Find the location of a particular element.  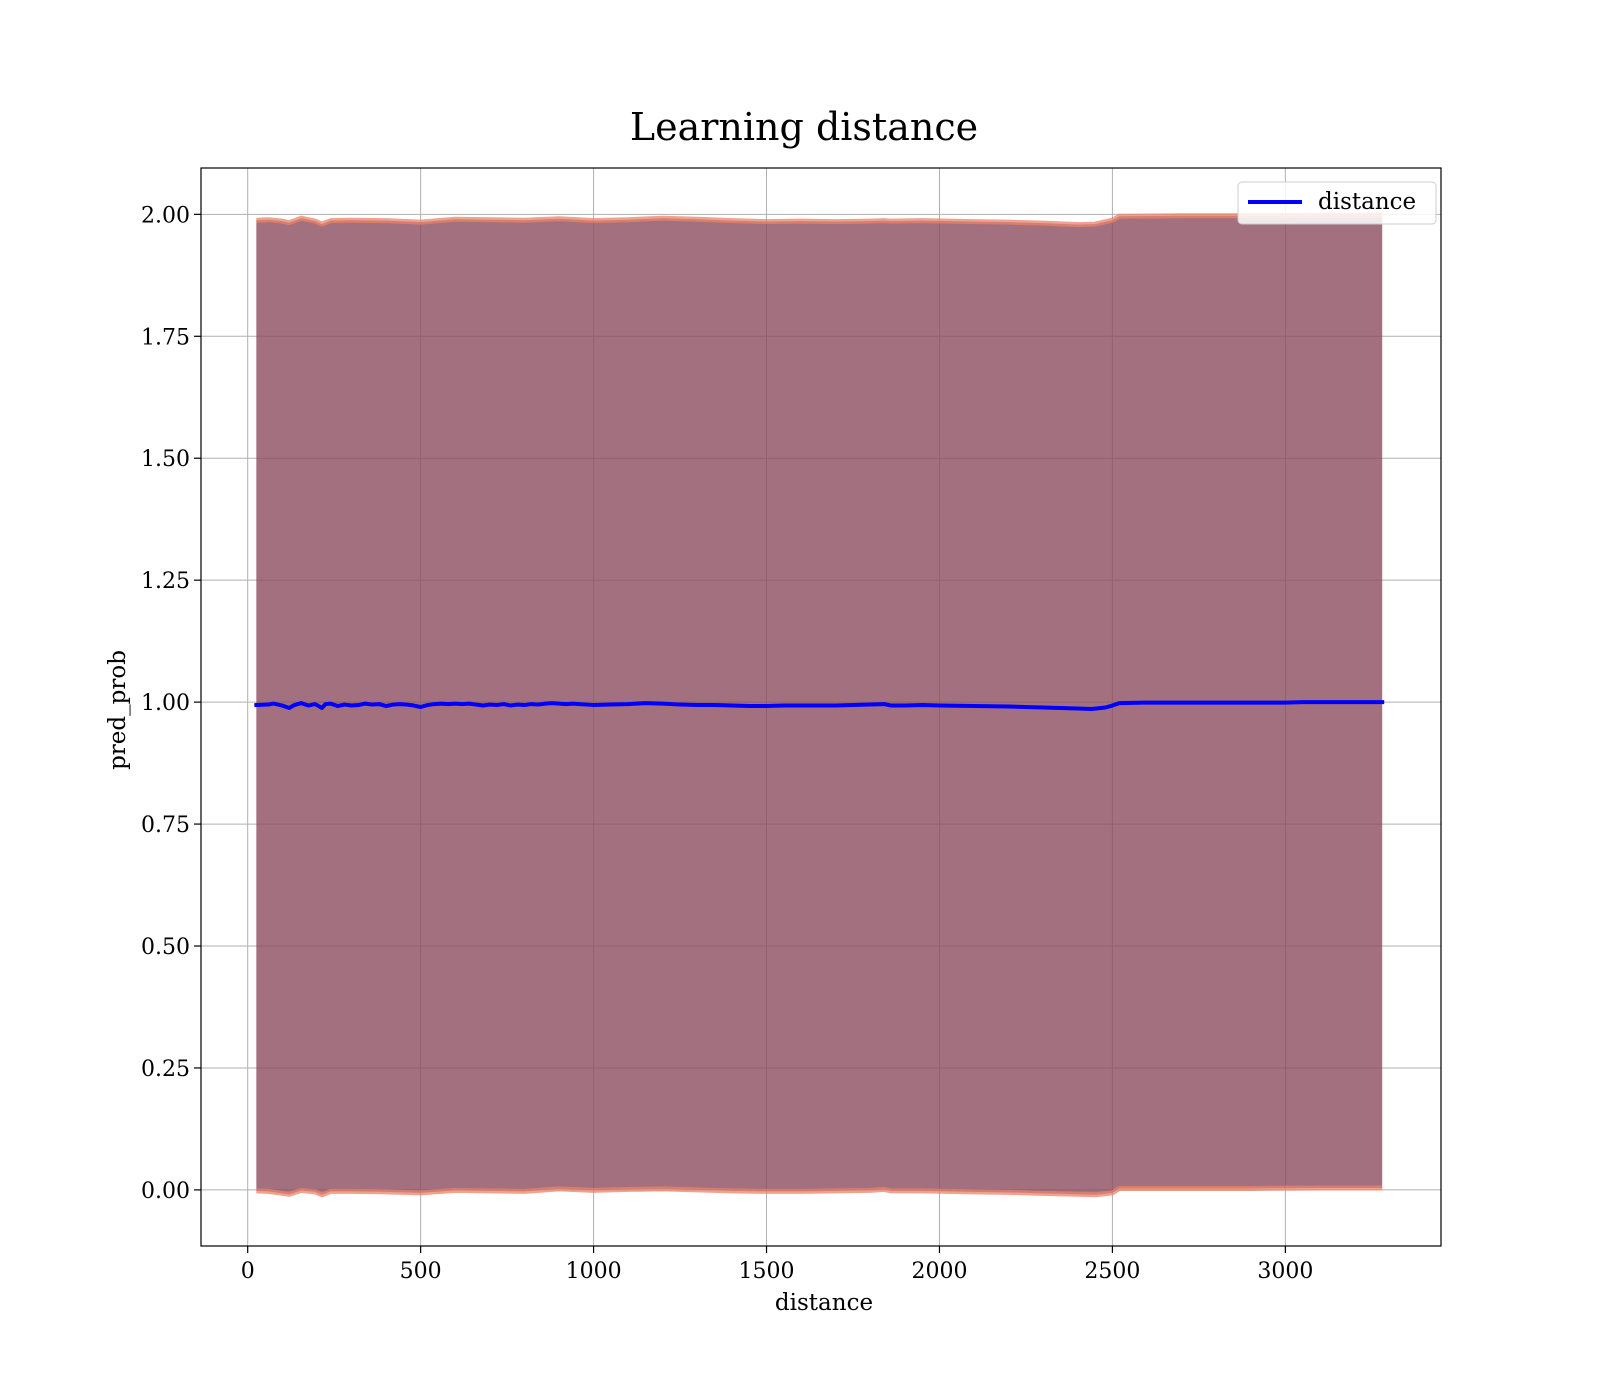

x-axis-label: distance is located at coordinates (824, 1303).